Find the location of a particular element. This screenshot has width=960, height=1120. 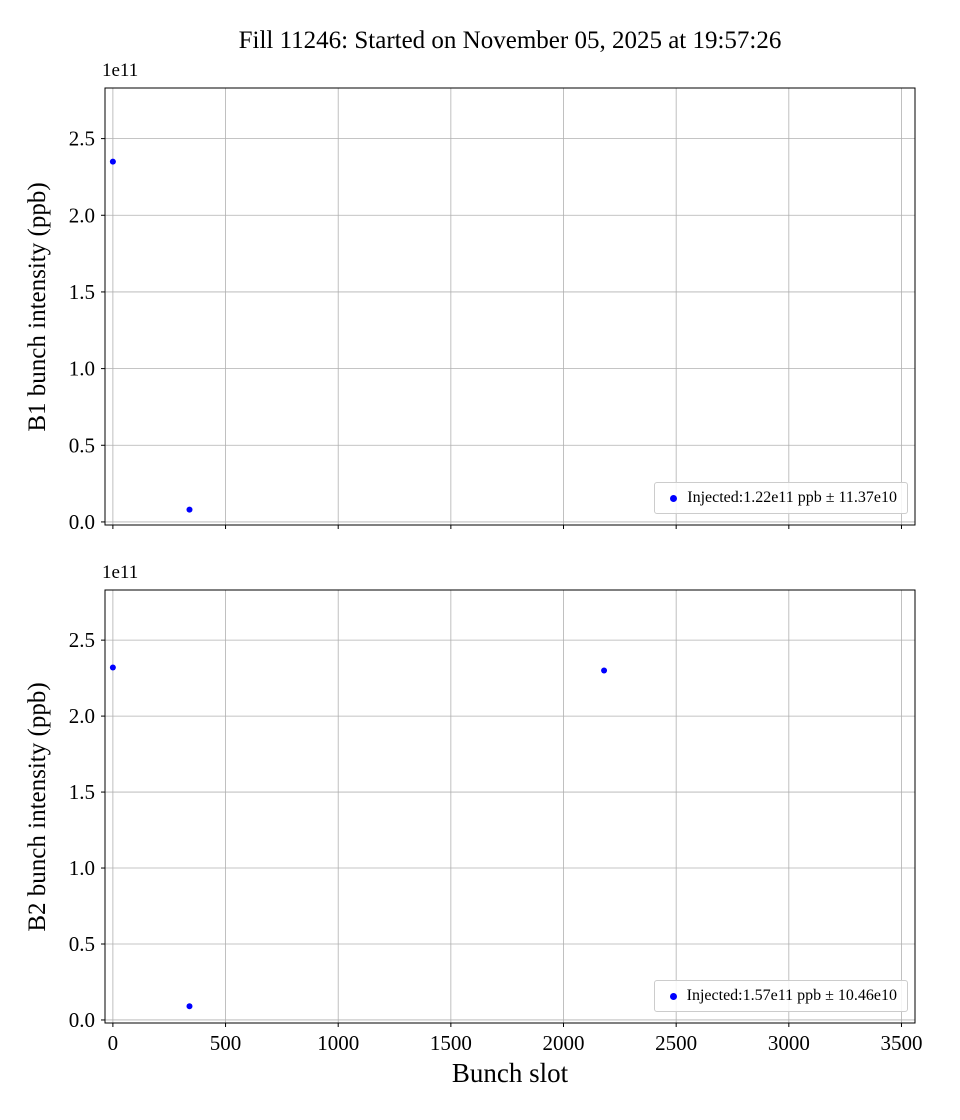

svg-text: 3500 is located at coordinates (901, 1043).